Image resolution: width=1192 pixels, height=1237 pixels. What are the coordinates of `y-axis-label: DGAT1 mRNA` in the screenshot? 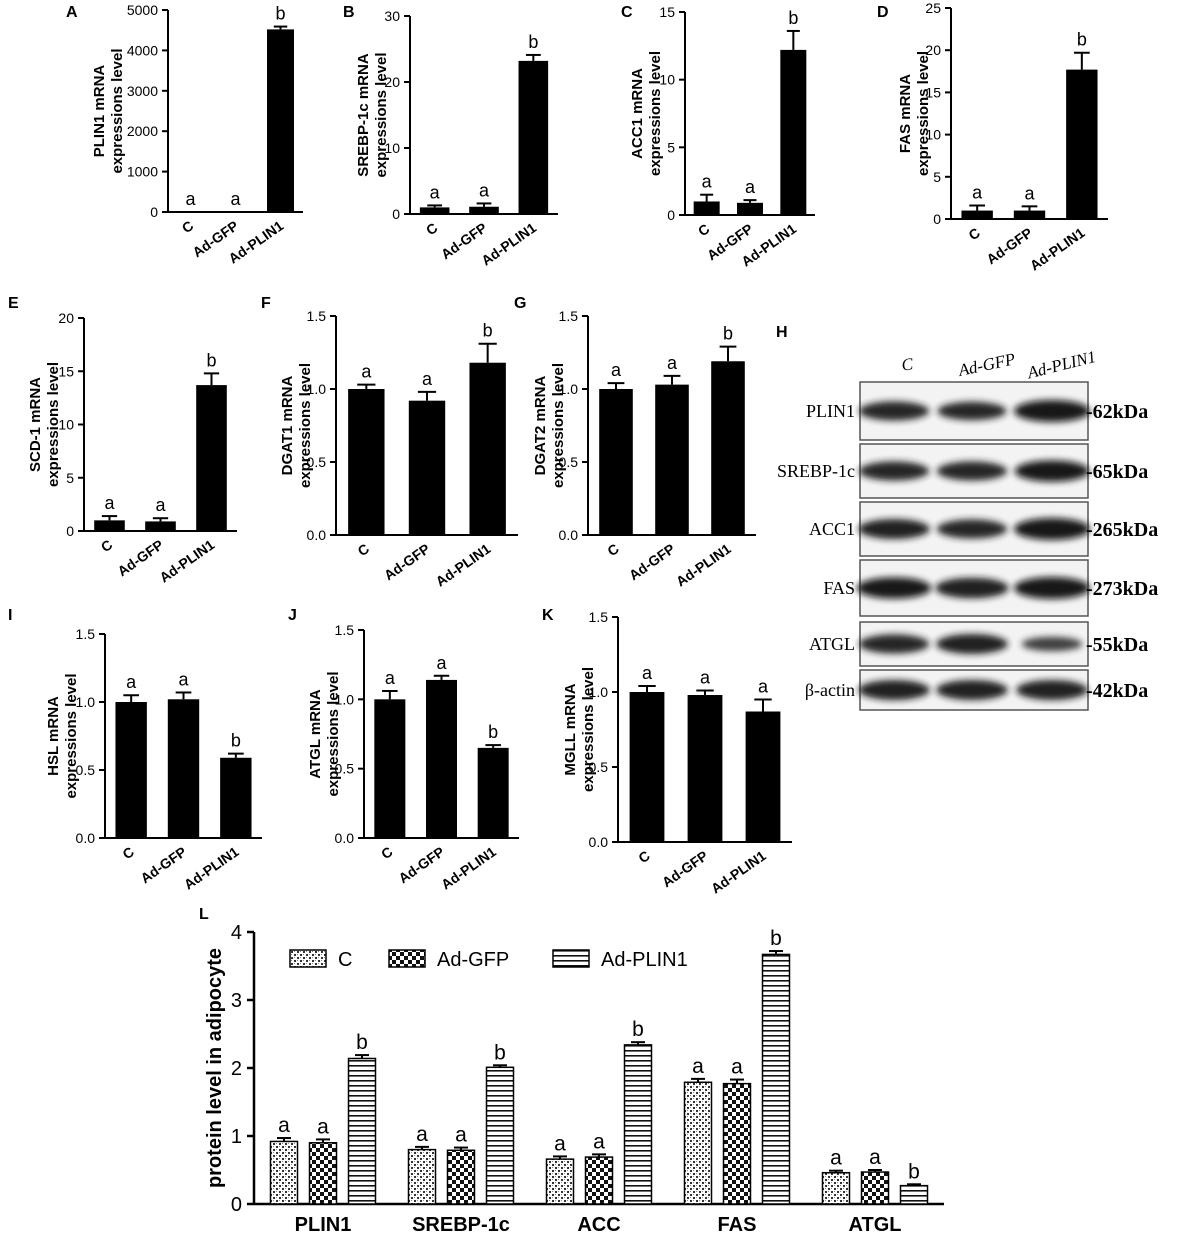 It's located at (287, 425).